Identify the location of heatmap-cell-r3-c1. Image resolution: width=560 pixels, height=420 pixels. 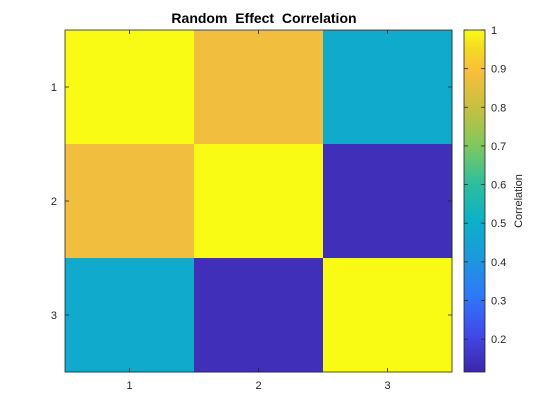
(130, 315).